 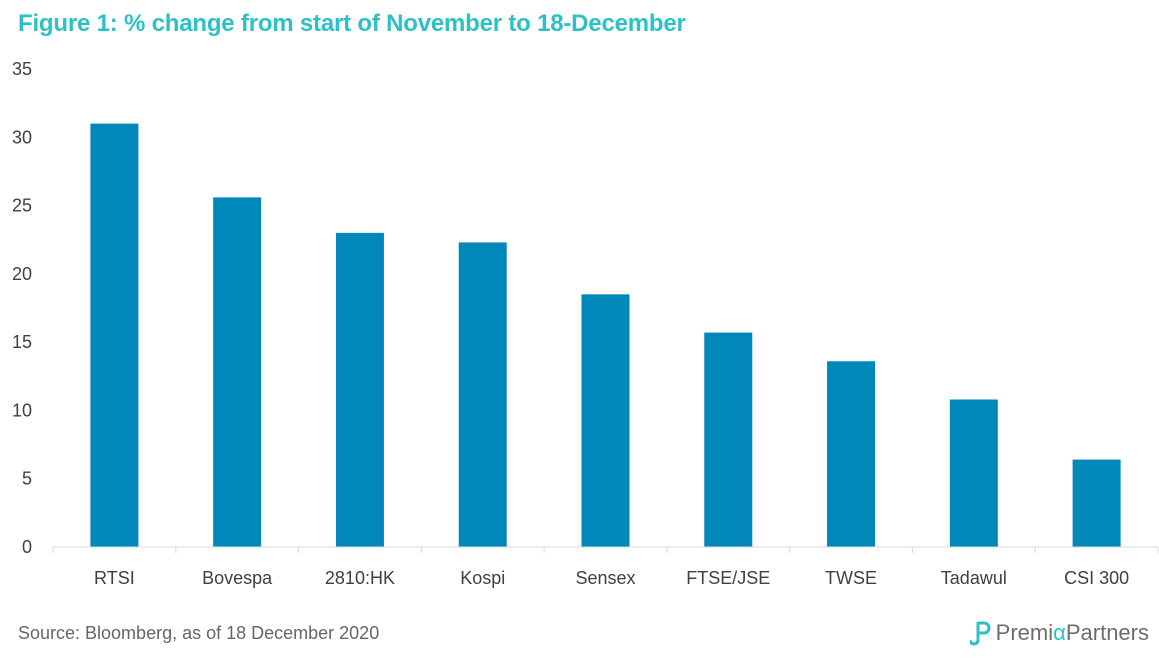 What do you see at coordinates (974, 578) in the screenshot?
I see `x-tick-label: Tadawul` at bounding box center [974, 578].